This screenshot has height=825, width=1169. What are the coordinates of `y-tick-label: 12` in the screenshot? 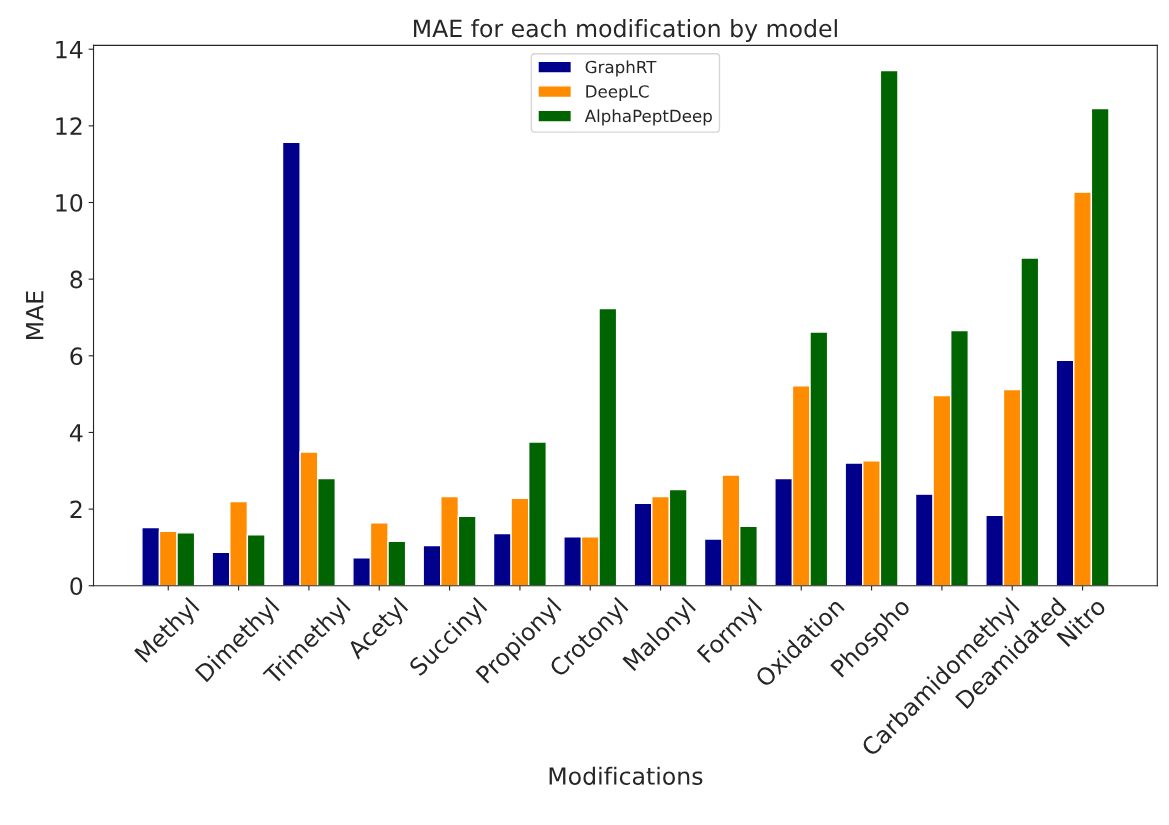 It's located at (69, 126).